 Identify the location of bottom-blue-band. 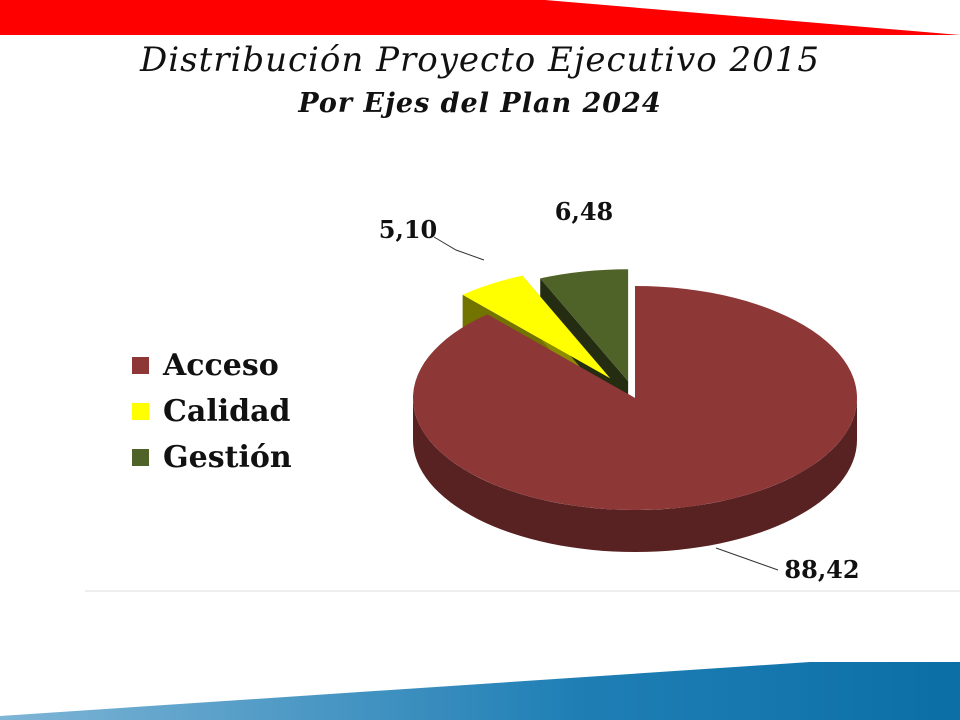
(480, 691).